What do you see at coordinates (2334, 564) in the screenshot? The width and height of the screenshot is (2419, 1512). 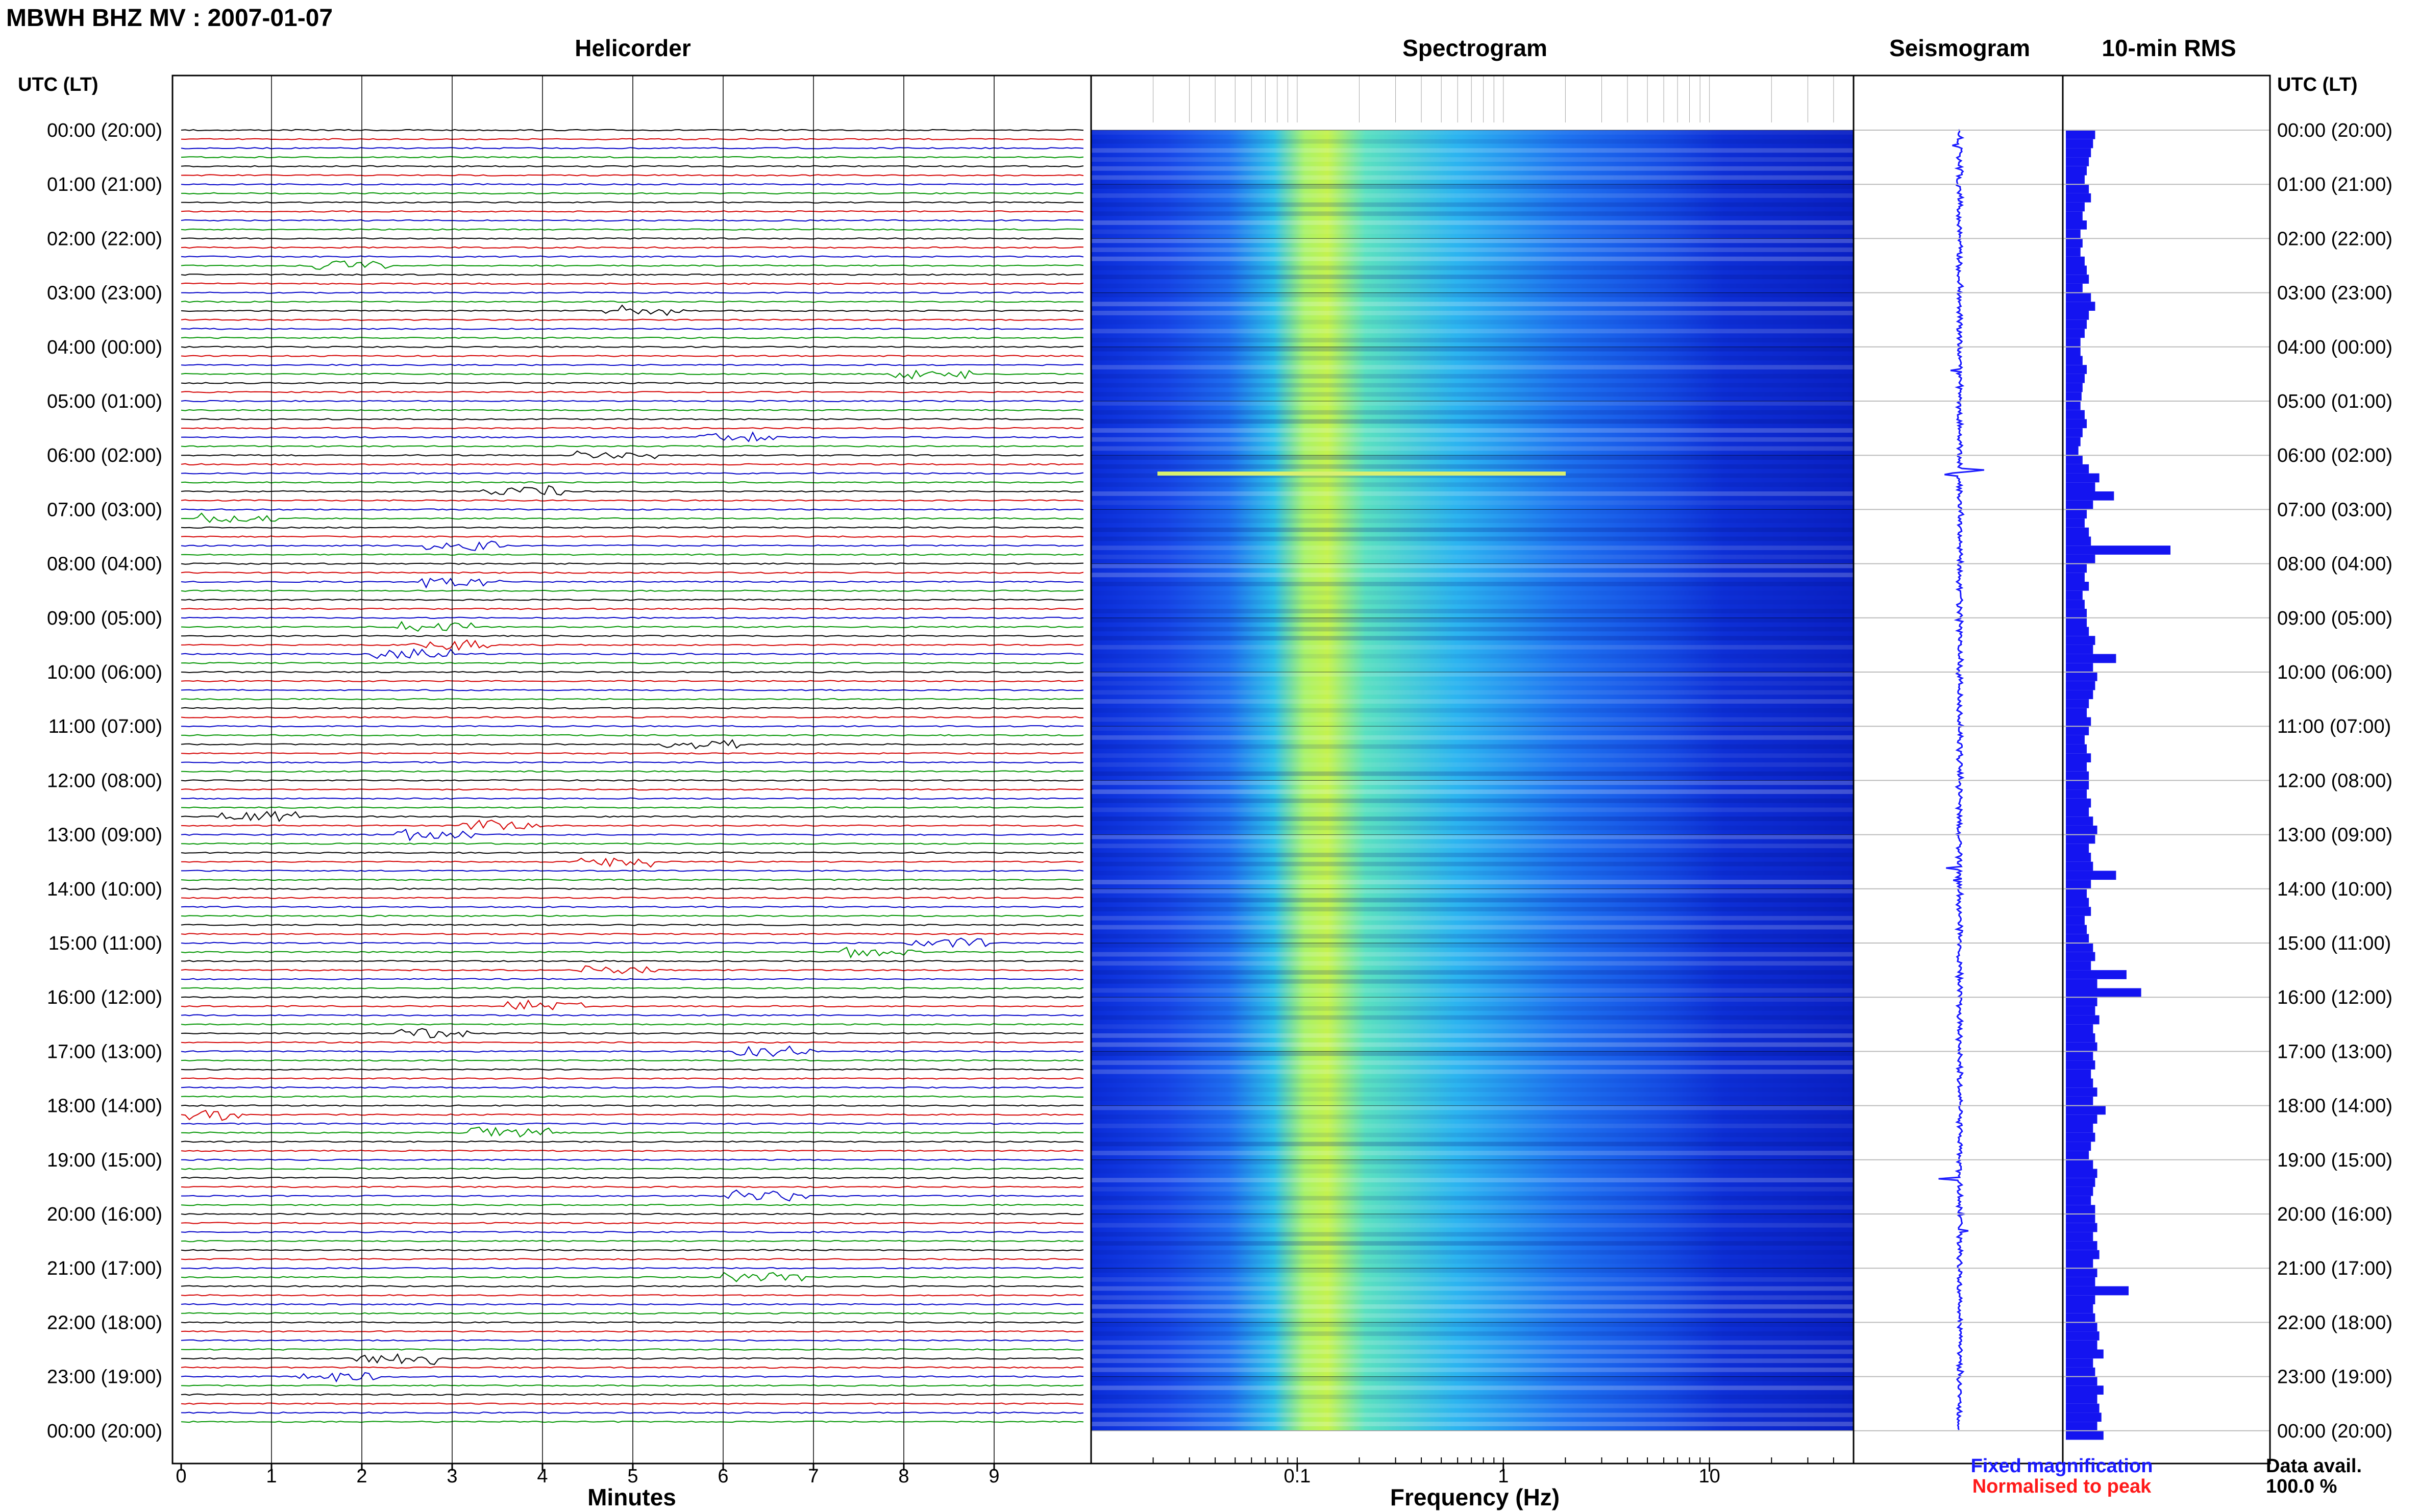 I see `time-tick-label-right: 08:00 (04:00)` at bounding box center [2334, 564].